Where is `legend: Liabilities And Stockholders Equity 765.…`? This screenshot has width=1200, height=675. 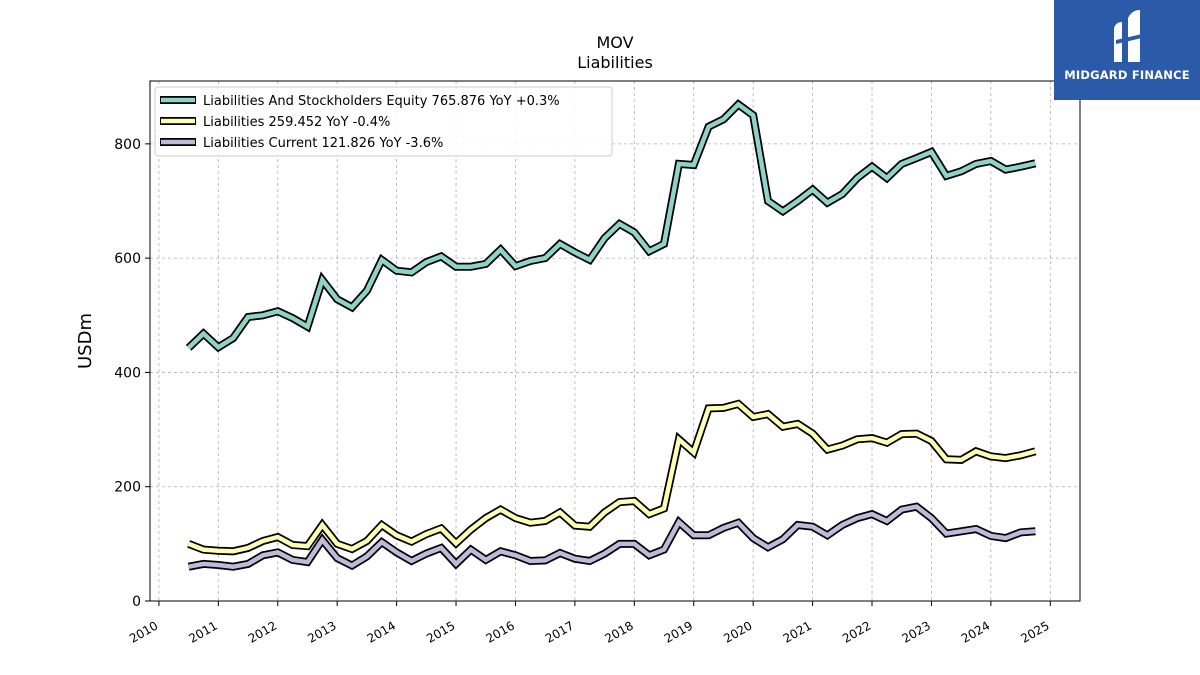 legend: Liabilities And Stockholders Equity 765.… is located at coordinates (383, 121).